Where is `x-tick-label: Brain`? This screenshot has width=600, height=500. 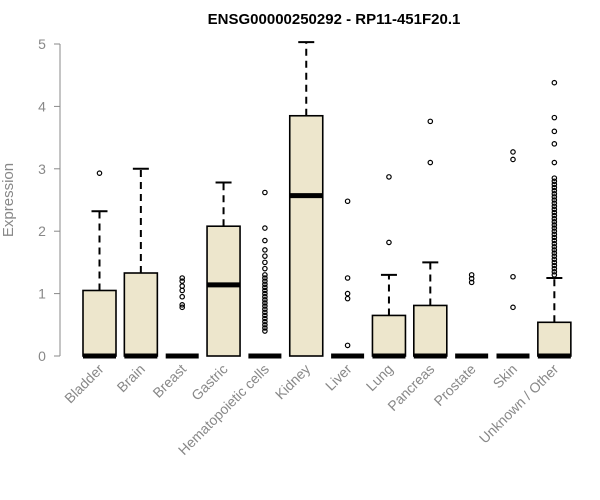
x-tick-label: Brain is located at coordinates (131, 378).